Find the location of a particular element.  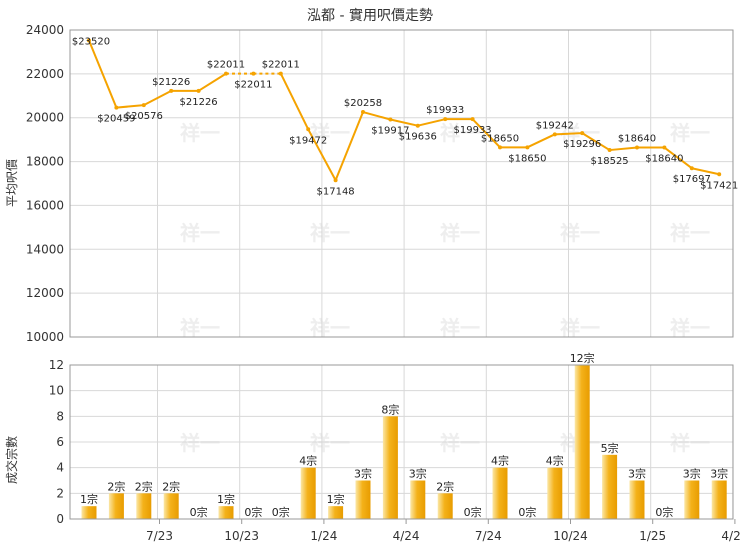

price-data-label: $17421 is located at coordinates (719, 185).